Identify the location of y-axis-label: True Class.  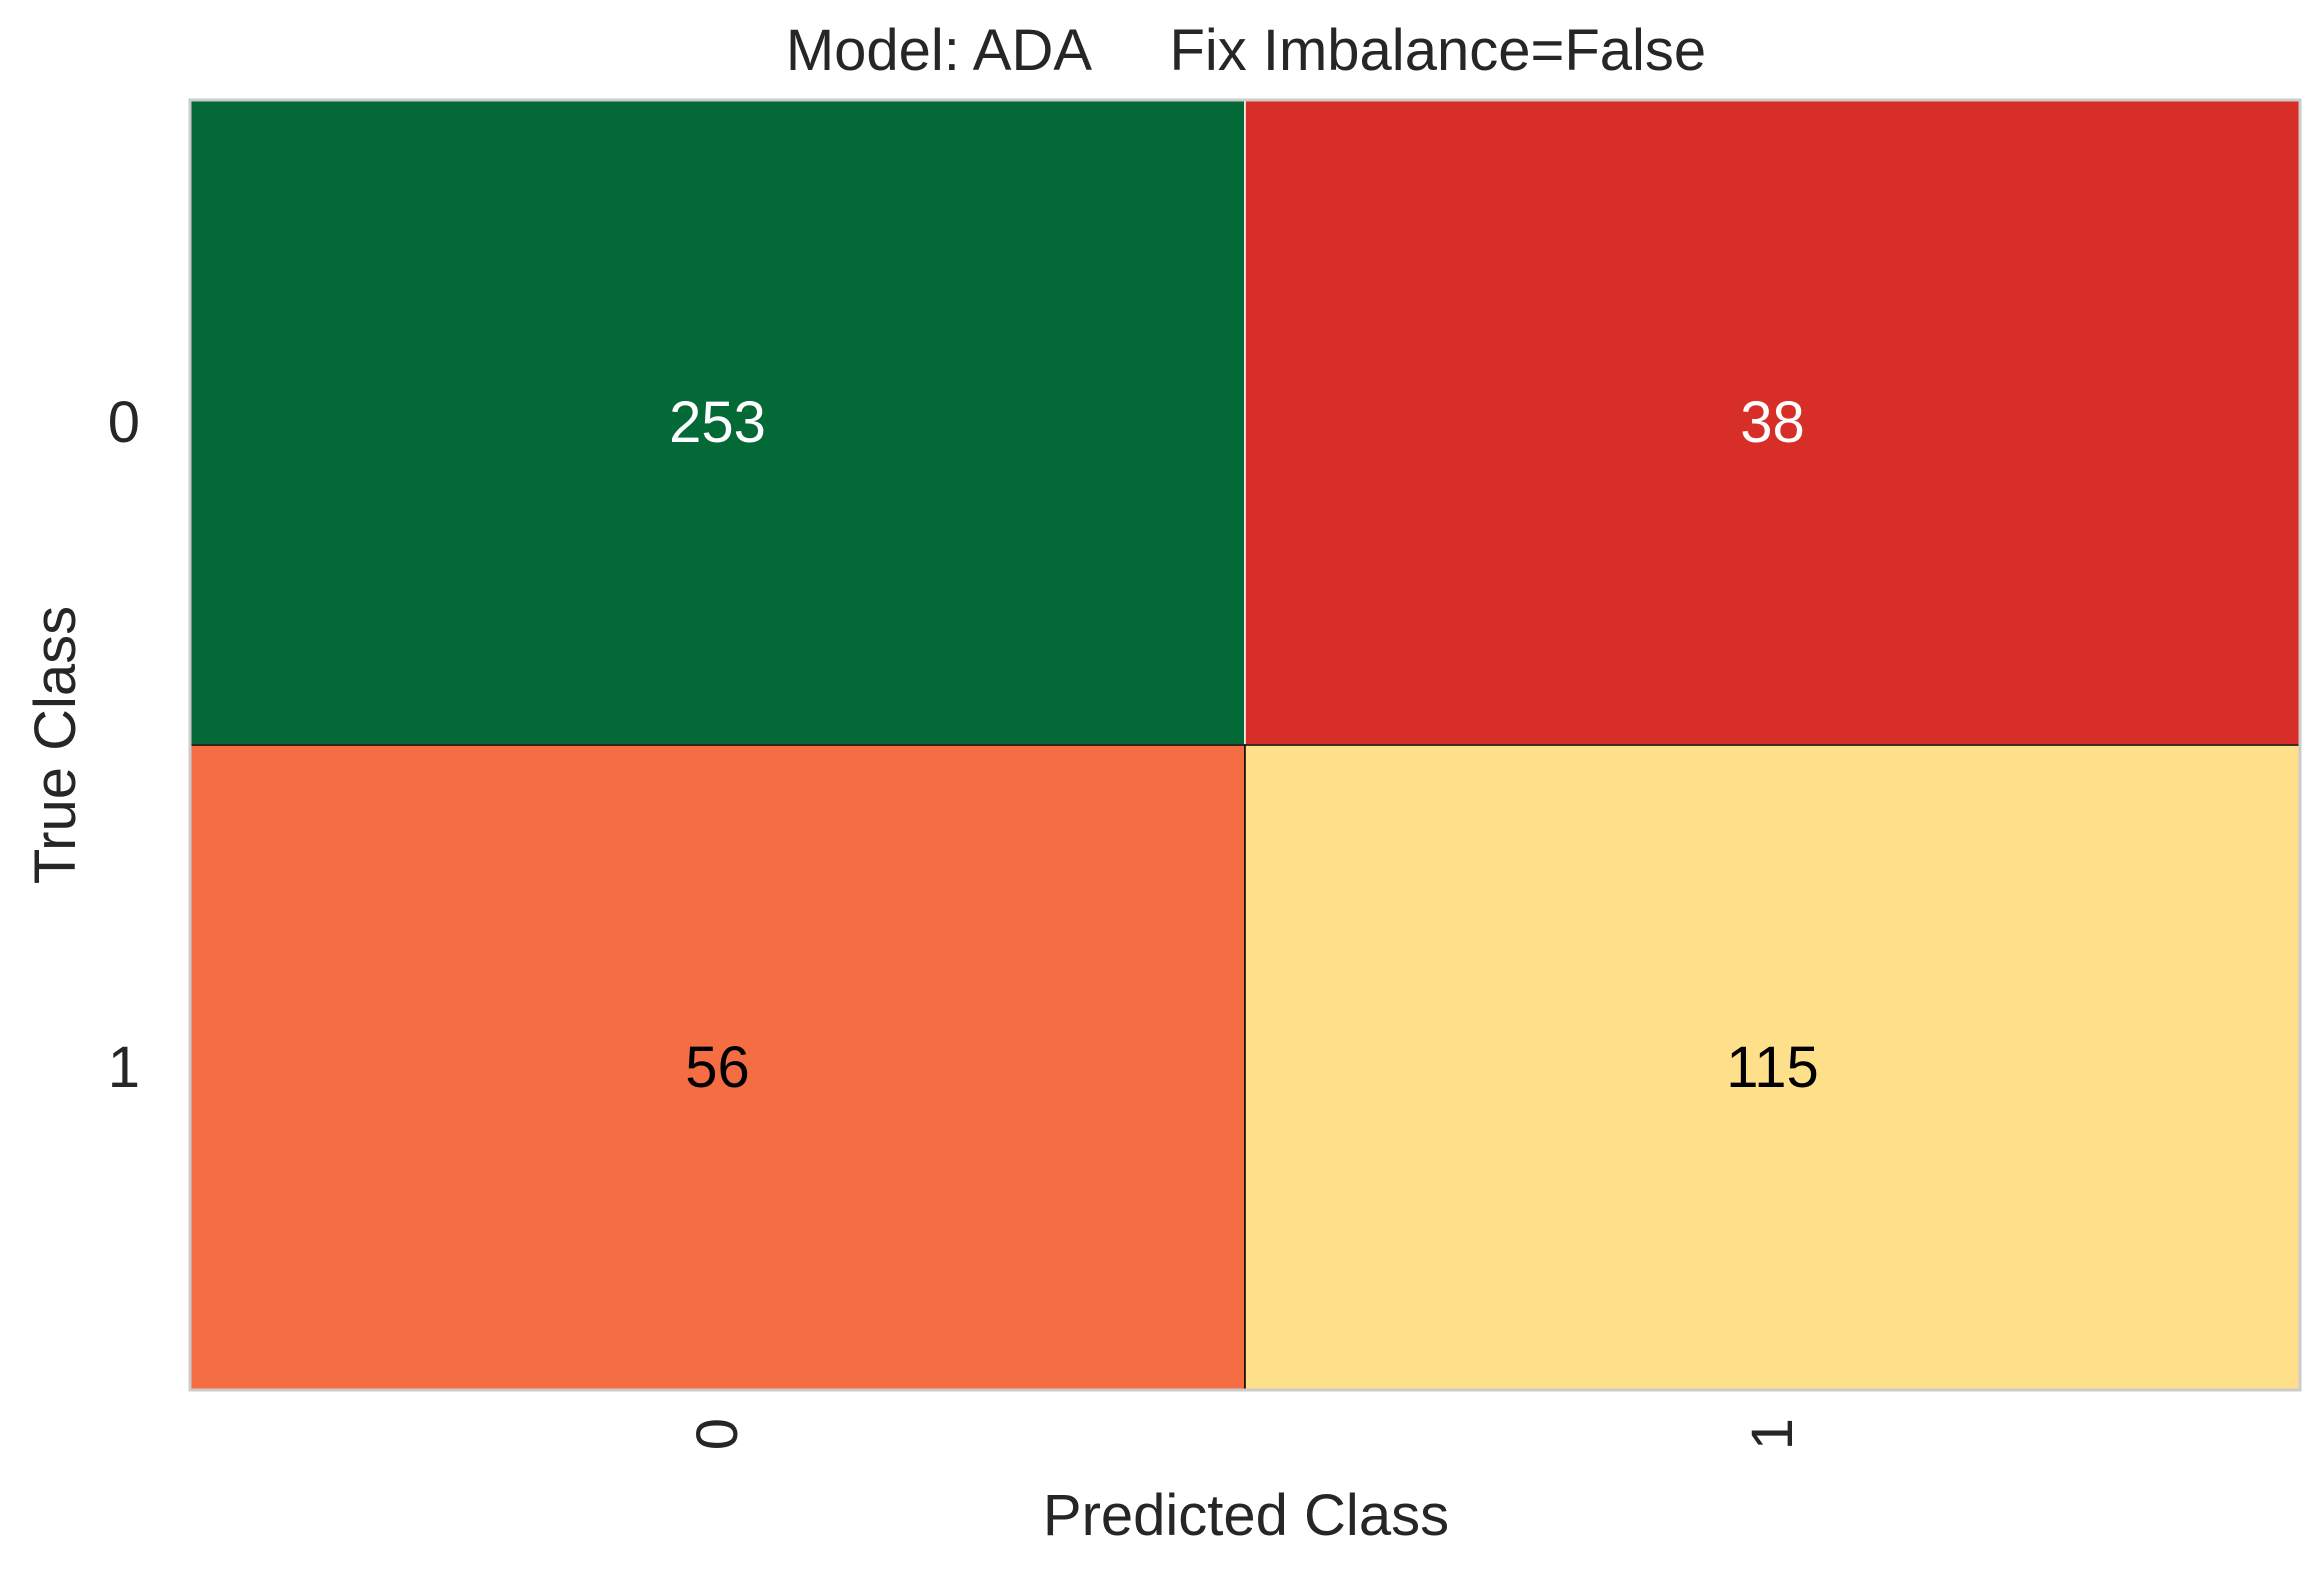
(55, 745).